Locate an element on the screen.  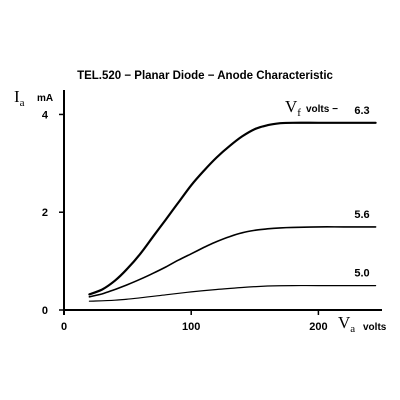
x-tick-label: 200 is located at coordinates (318, 327).